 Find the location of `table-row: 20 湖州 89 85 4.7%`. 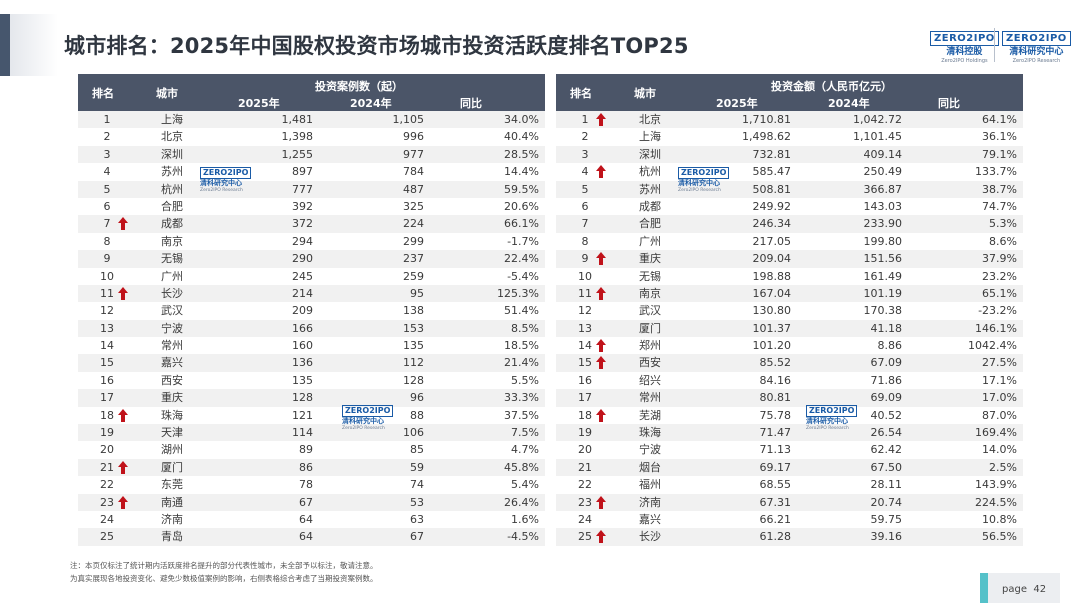

table-row: 20 湖州 89 85 4.7% is located at coordinates (311, 449).